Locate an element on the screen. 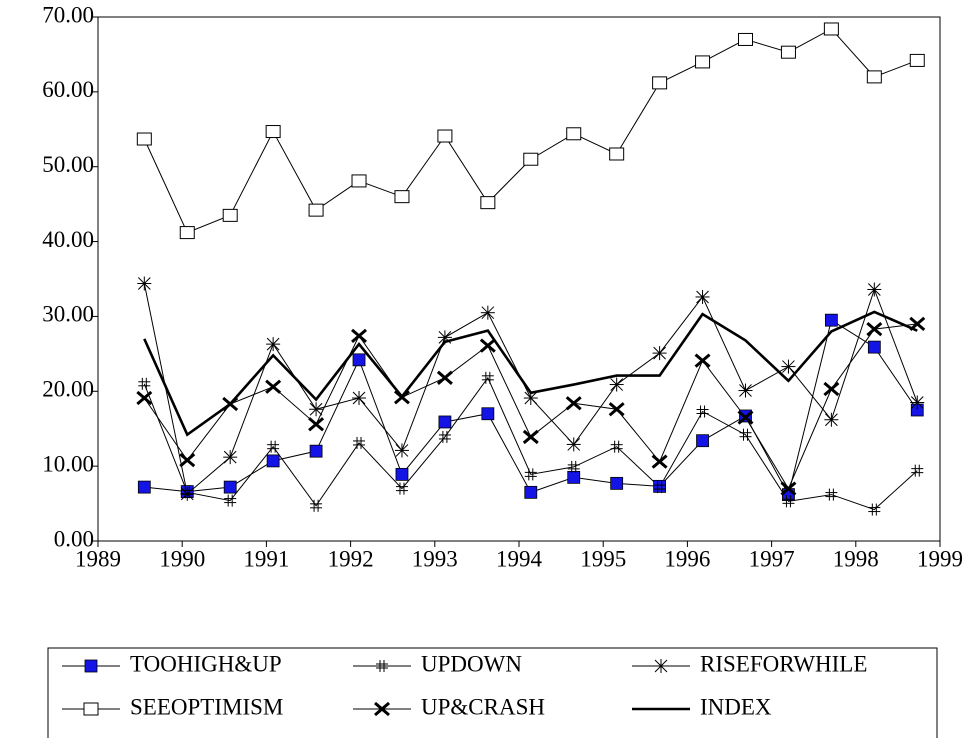 Image resolution: width=974 pixels, height=738 pixels. y-tick-label: 10.00 is located at coordinates (68, 463).